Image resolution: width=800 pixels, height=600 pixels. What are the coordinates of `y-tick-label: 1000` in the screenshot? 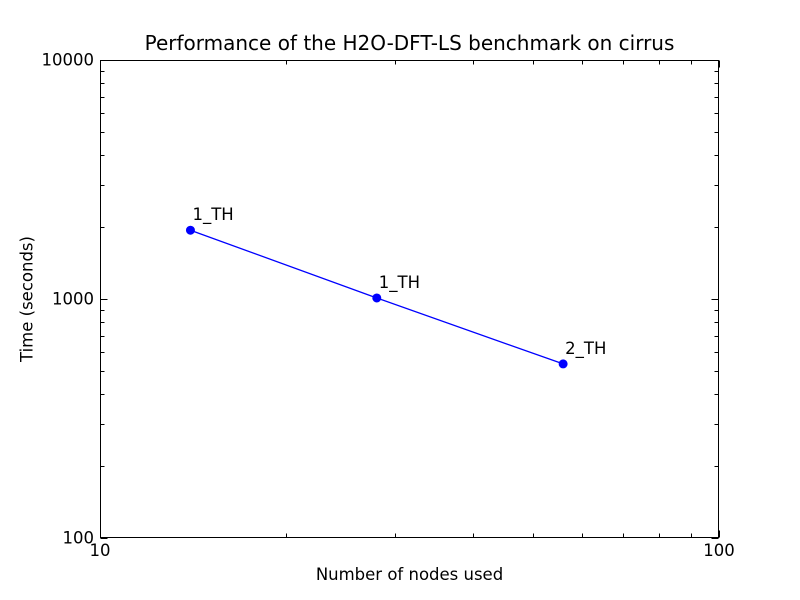 It's located at (73, 299).